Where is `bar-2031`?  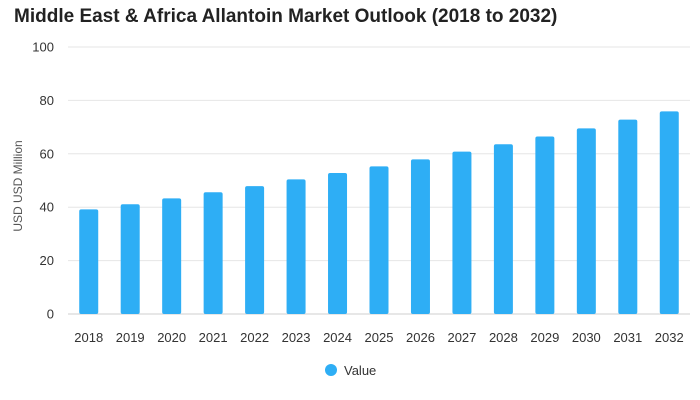 bar-2031 is located at coordinates (628, 217).